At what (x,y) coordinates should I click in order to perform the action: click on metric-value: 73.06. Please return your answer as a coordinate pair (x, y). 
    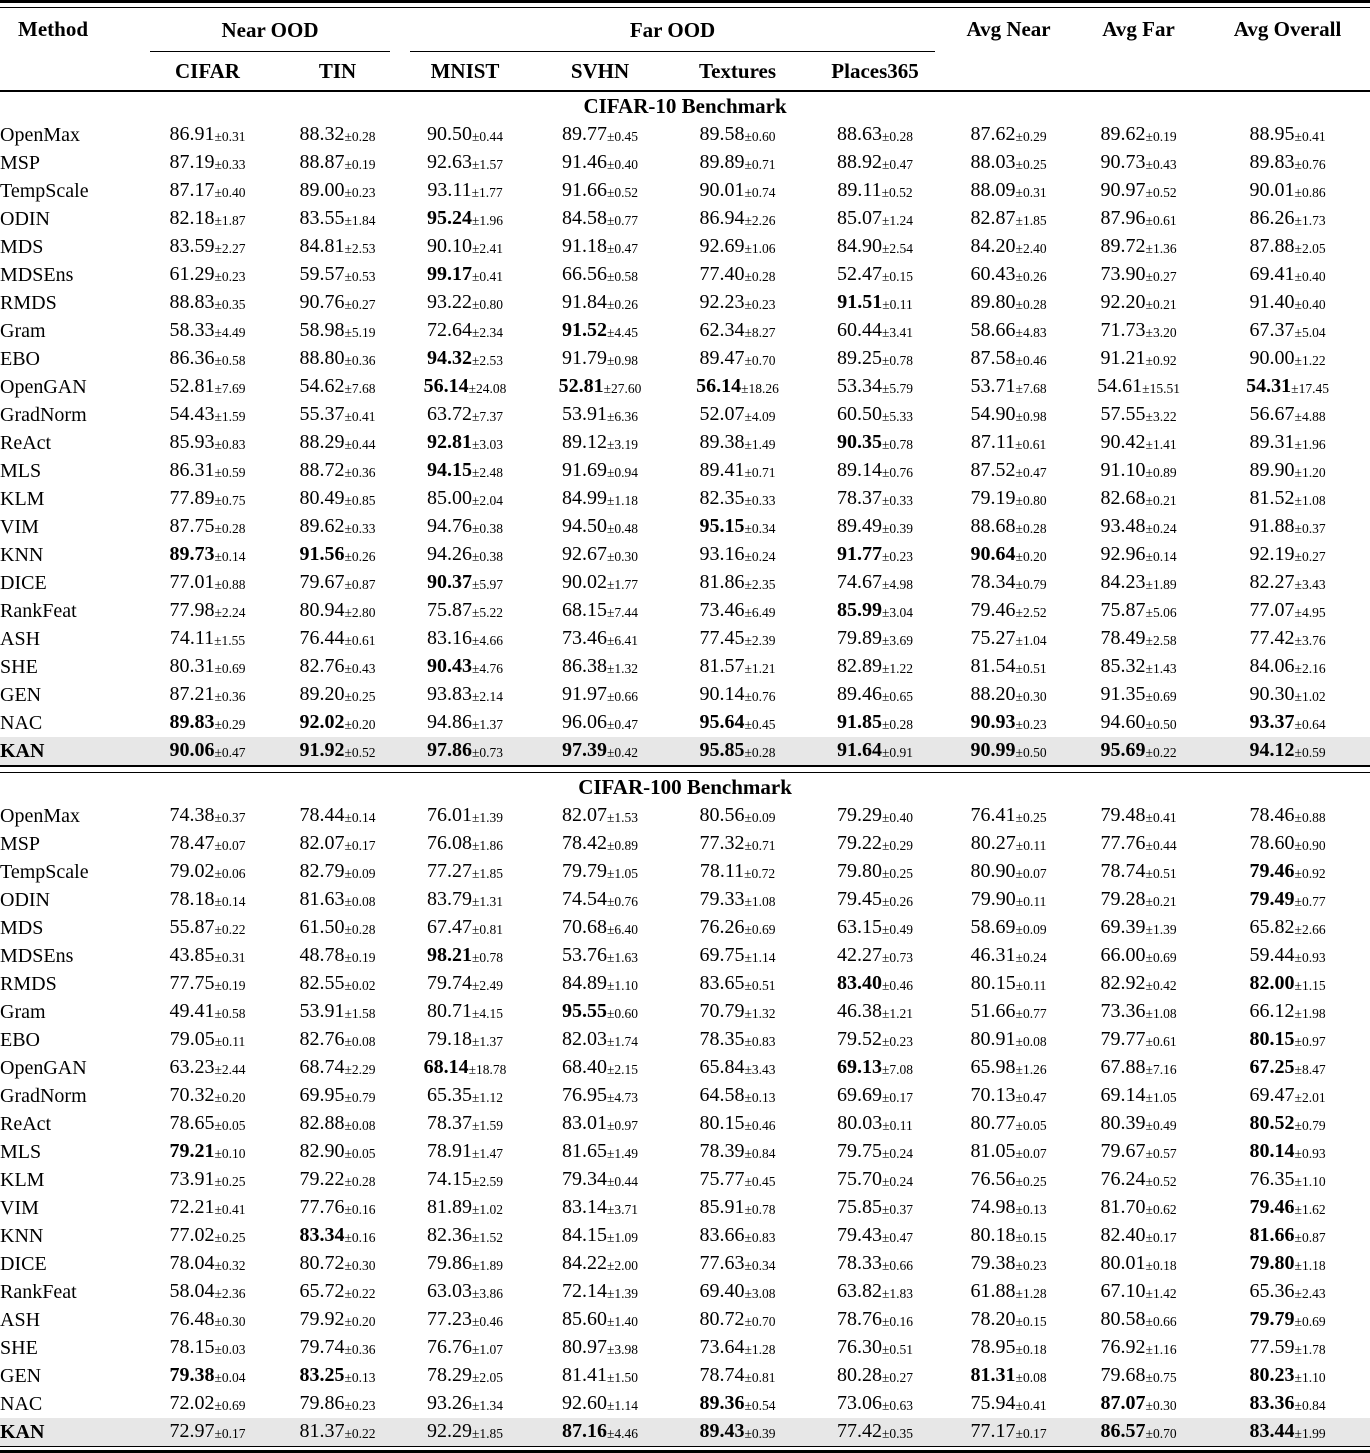
    Looking at the image, I should click on (860, 1403).